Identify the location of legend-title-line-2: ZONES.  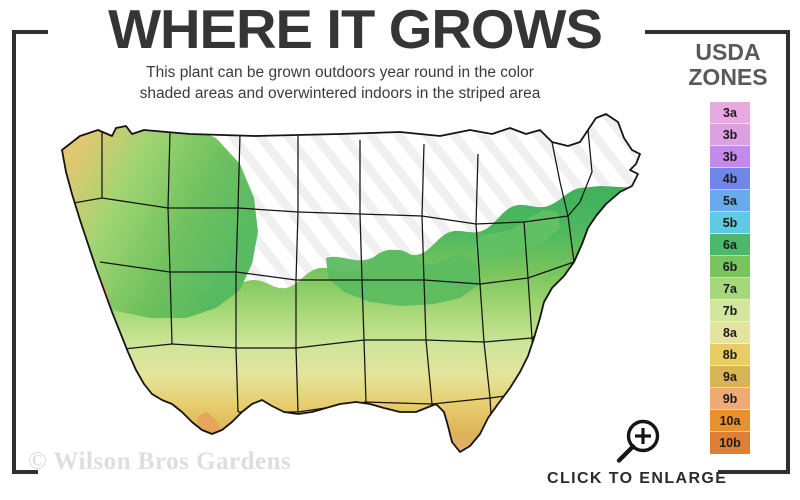
(728, 77).